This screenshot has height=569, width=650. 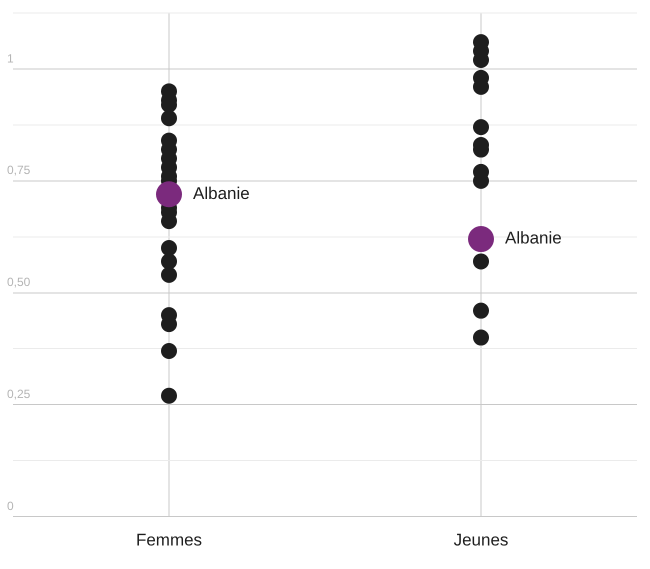 What do you see at coordinates (481, 540) in the screenshot?
I see `x-tick-label: Jeunes` at bounding box center [481, 540].